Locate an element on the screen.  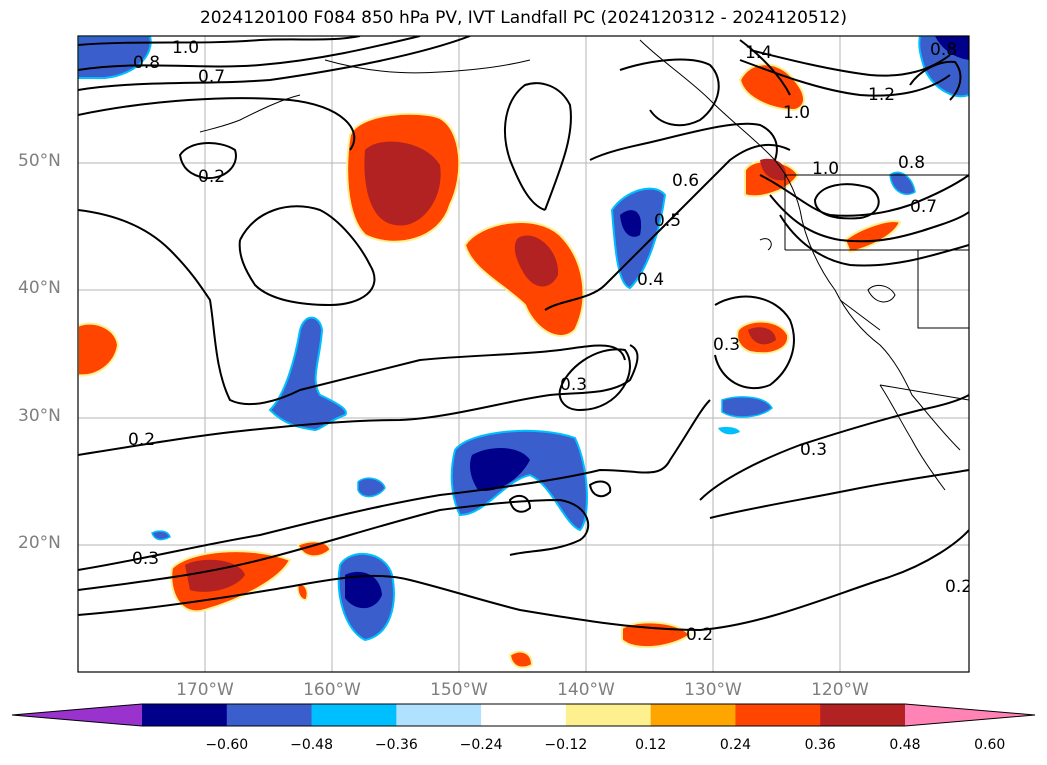
colorbar-outline is located at coordinates (523, 715).